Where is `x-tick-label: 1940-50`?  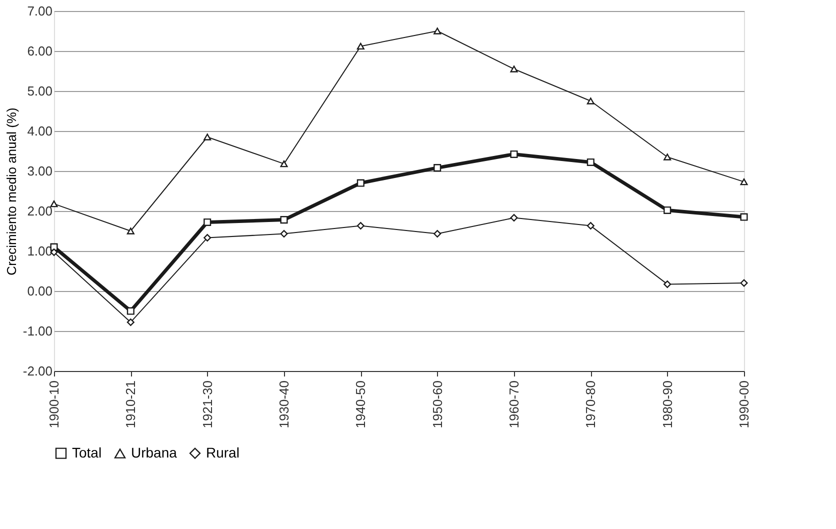 x-tick-label: 1940-50 is located at coordinates (360, 404).